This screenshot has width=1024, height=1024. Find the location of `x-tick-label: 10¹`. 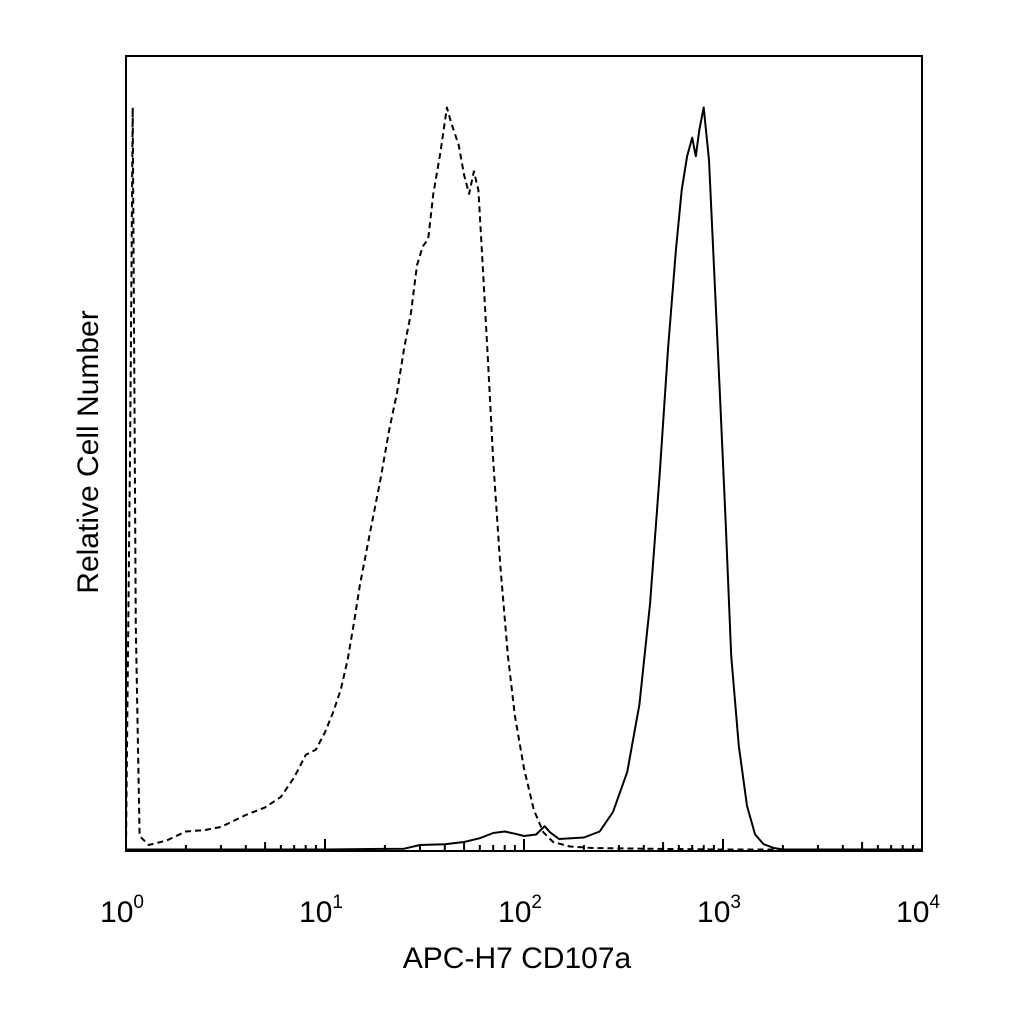

x-tick-label: 10¹ is located at coordinates (321, 910).